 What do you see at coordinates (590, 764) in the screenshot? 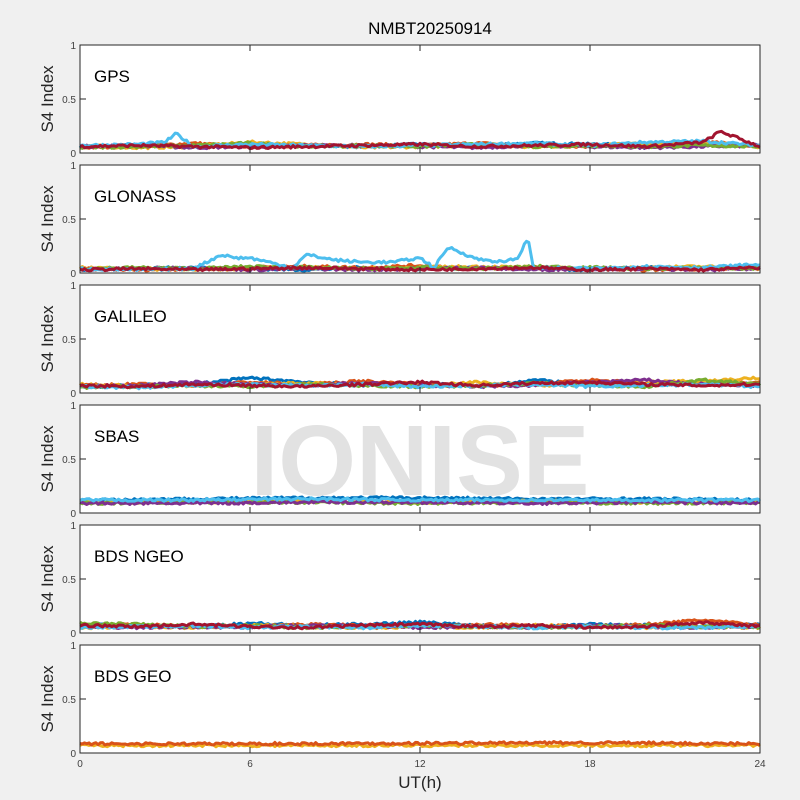
I see `x-tick-label: 18` at bounding box center [590, 764].